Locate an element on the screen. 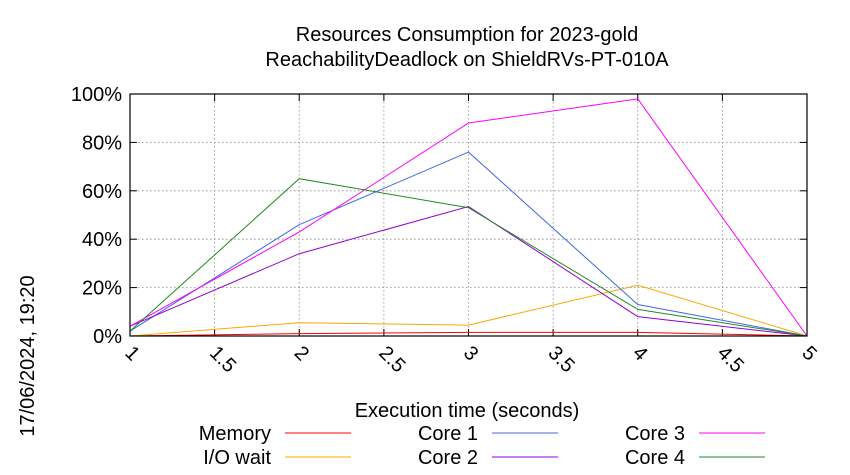 The image size is (850, 475). series-line-memory is located at coordinates (468, 334).